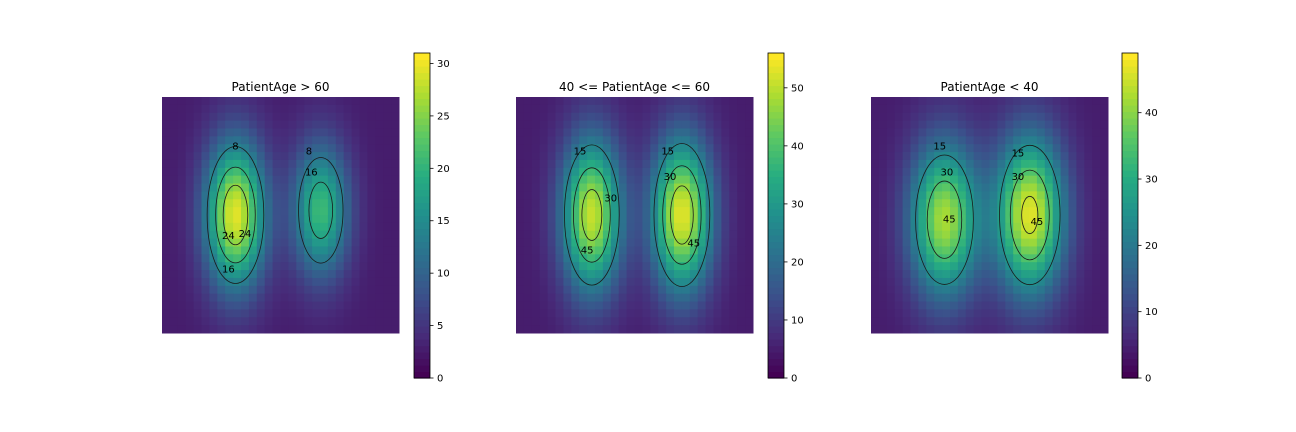 Image resolution: width=1296 pixels, height=432 pixels. Describe the element at coordinates (235, 147) in the screenshot. I see `contour-label: 8` at that location.